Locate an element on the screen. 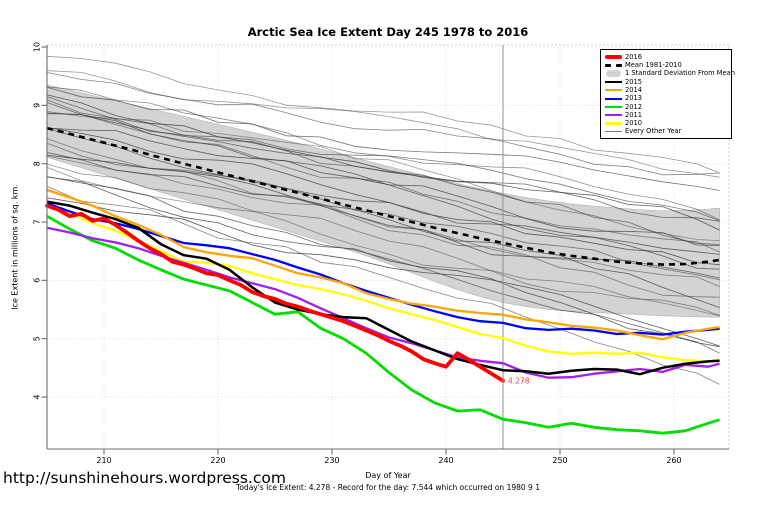 This screenshot has height=506, width=760. x-tick-label: 260 is located at coordinates (673, 460).